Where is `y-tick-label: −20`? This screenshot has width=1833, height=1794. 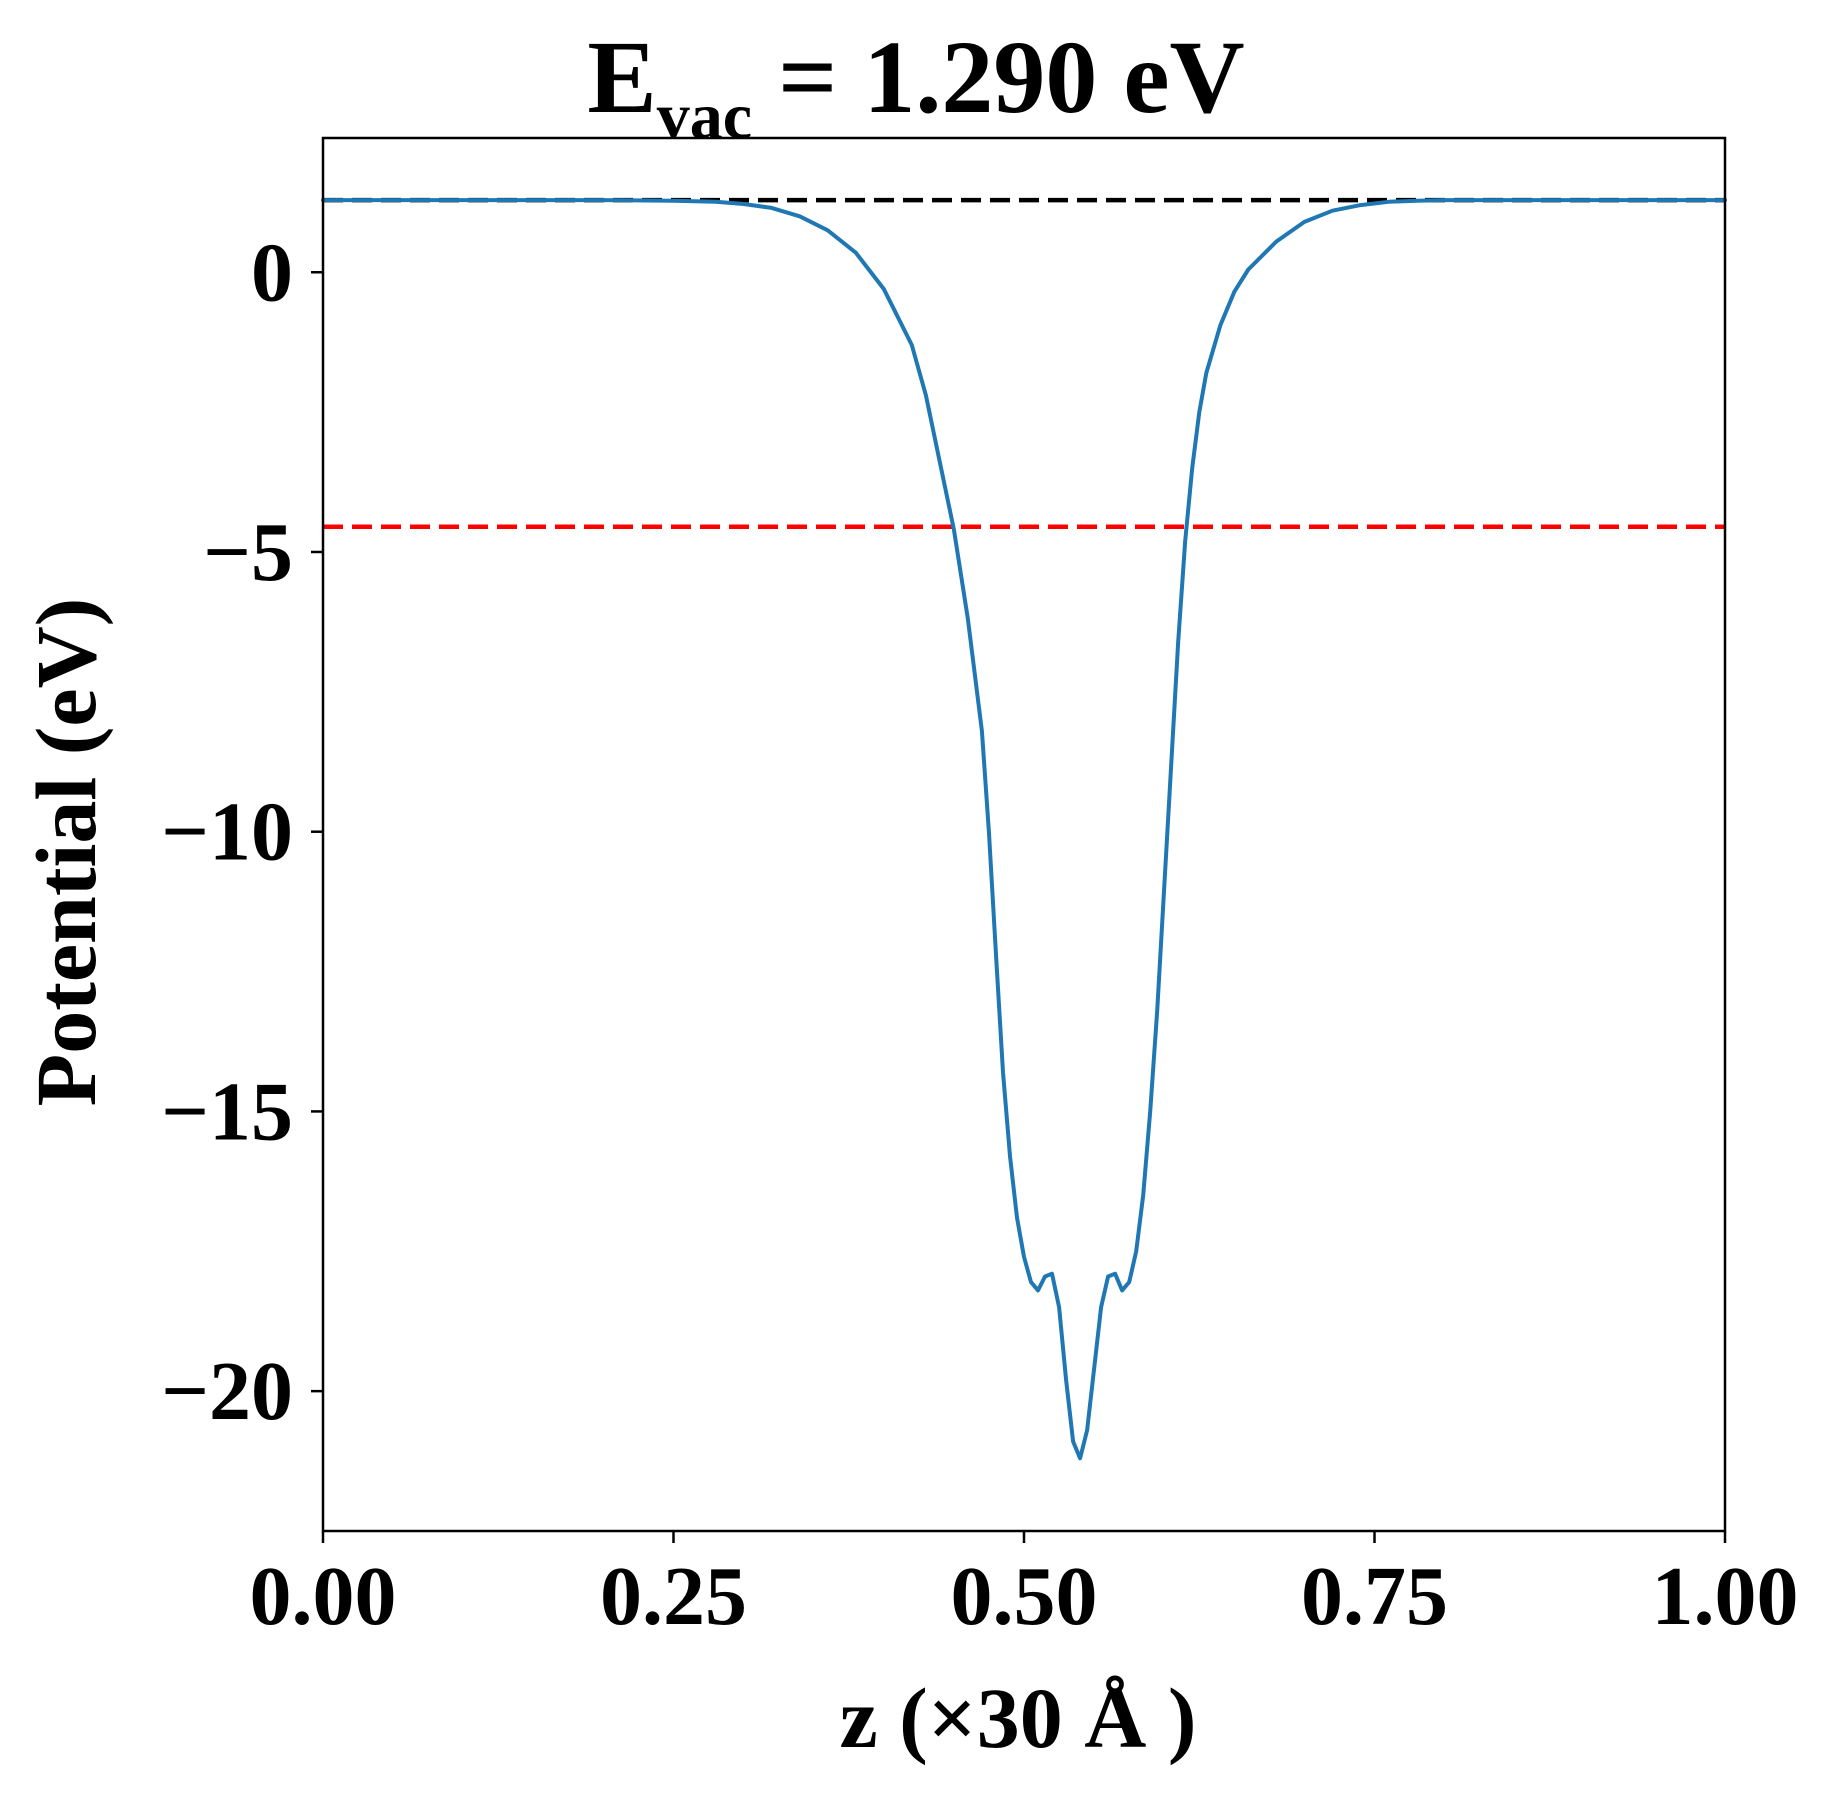 y-tick-label: −20 is located at coordinates (227, 1391).